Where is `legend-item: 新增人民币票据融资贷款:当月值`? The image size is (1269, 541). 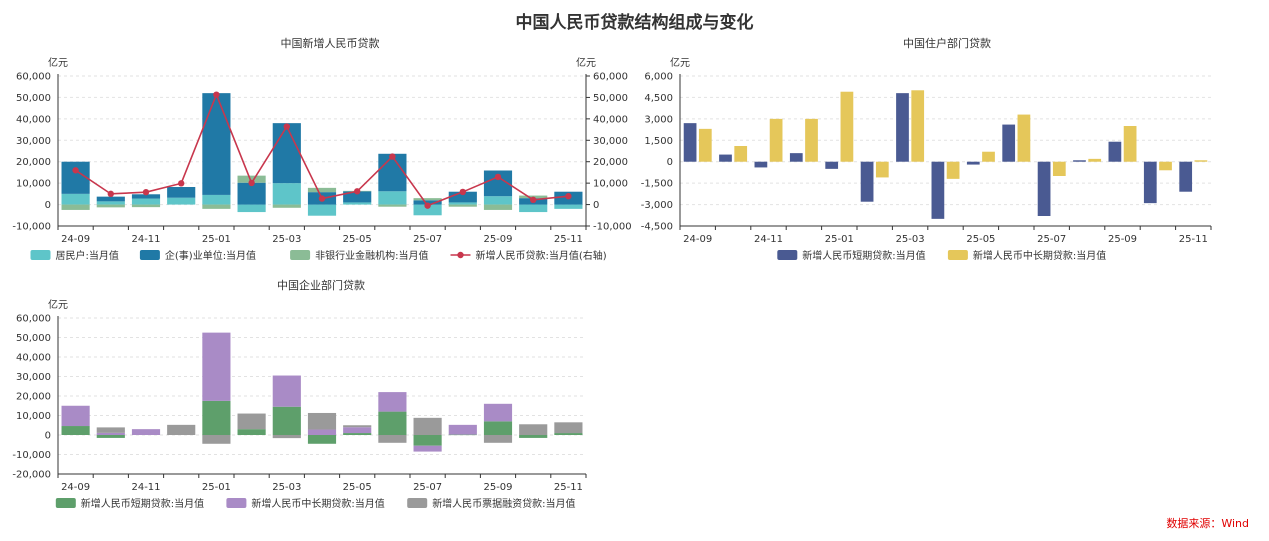
legend-item: 新增人民币票据融资贷款:当月值 is located at coordinates (491, 503).